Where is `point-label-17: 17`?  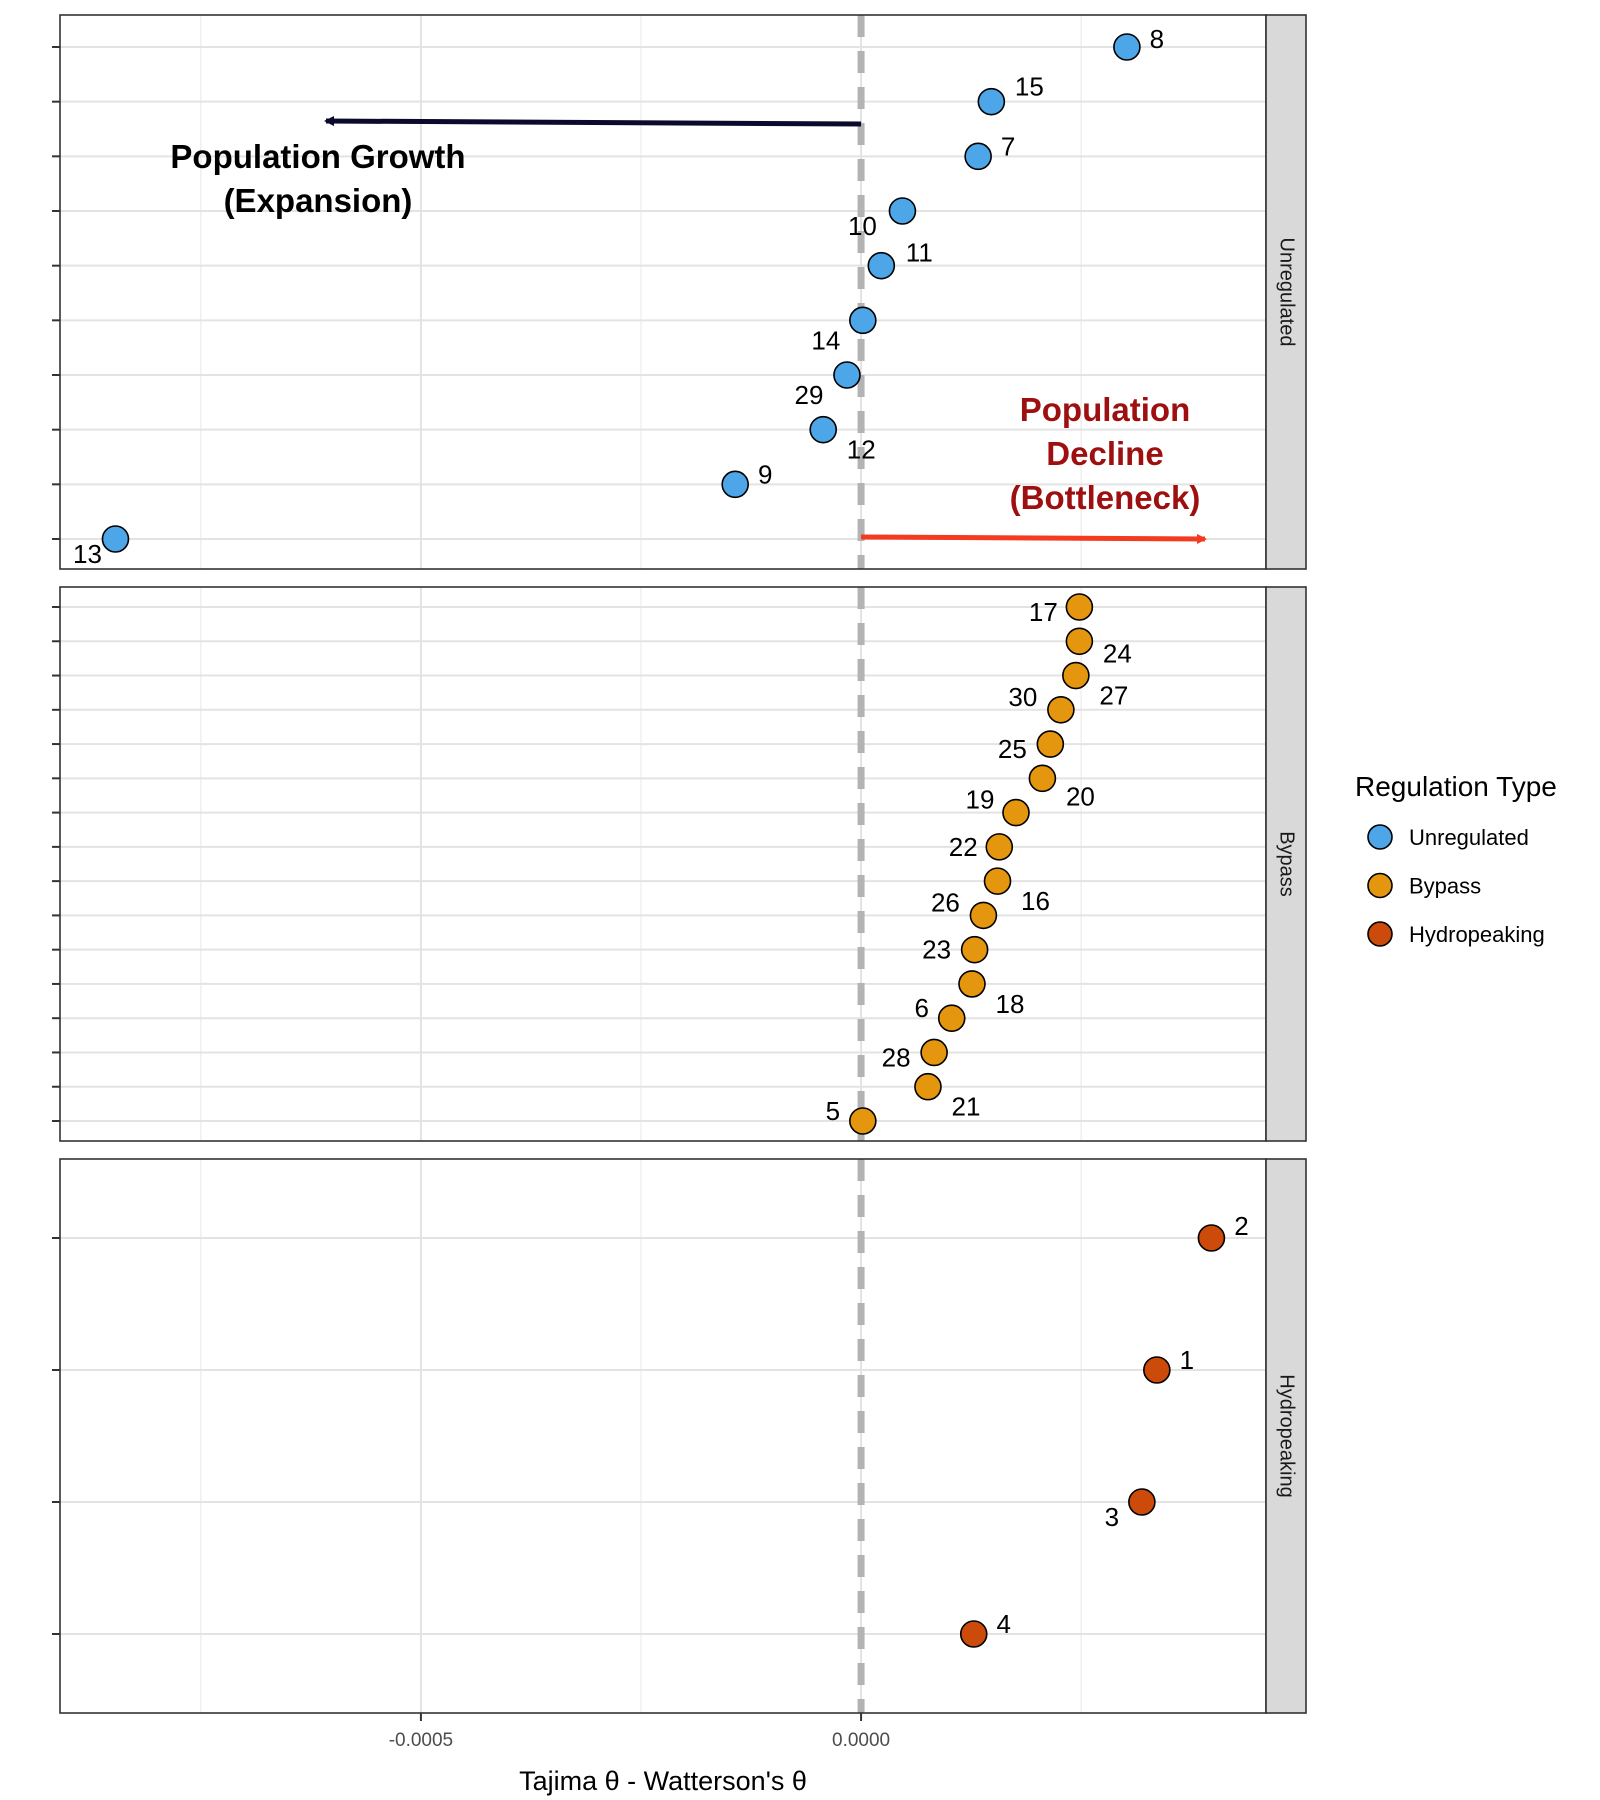
point-label-17: 17 is located at coordinates (1043, 612).